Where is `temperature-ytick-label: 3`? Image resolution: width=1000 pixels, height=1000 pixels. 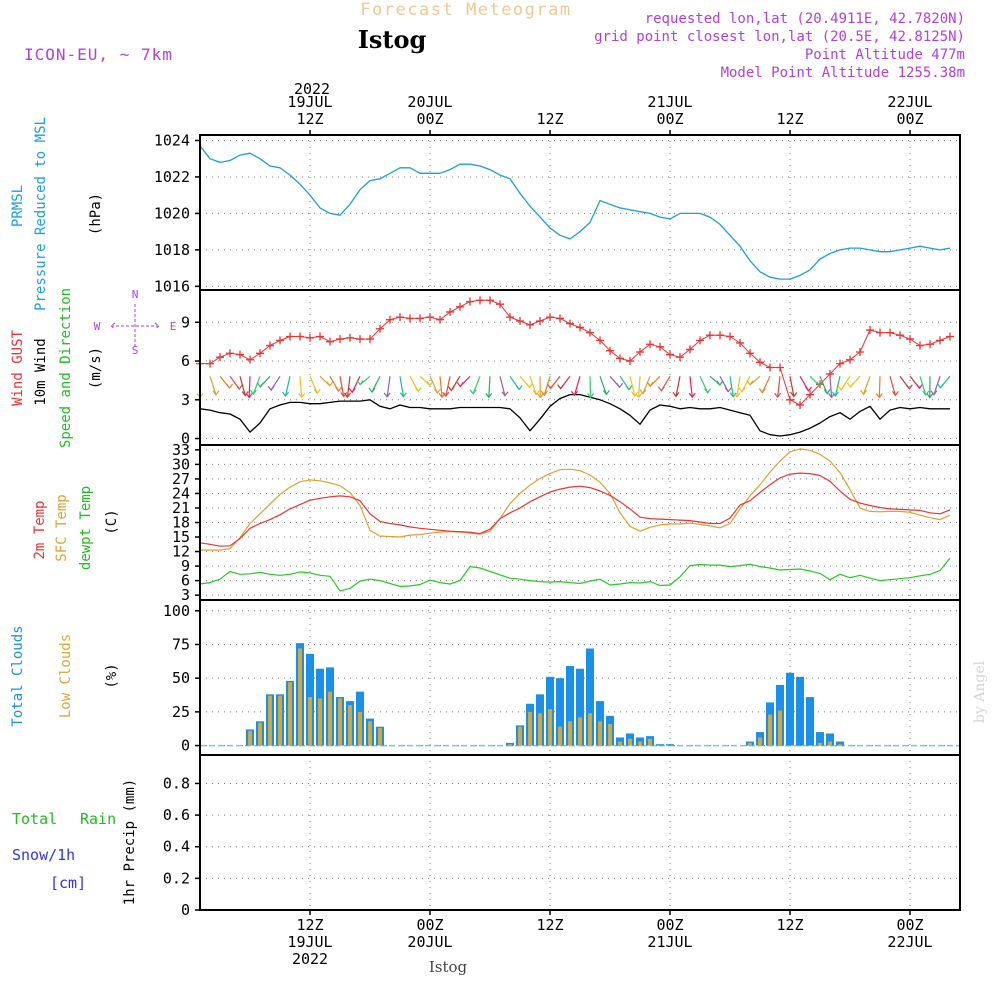
temperature-ytick-label: 3 is located at coordinates (185, 595).